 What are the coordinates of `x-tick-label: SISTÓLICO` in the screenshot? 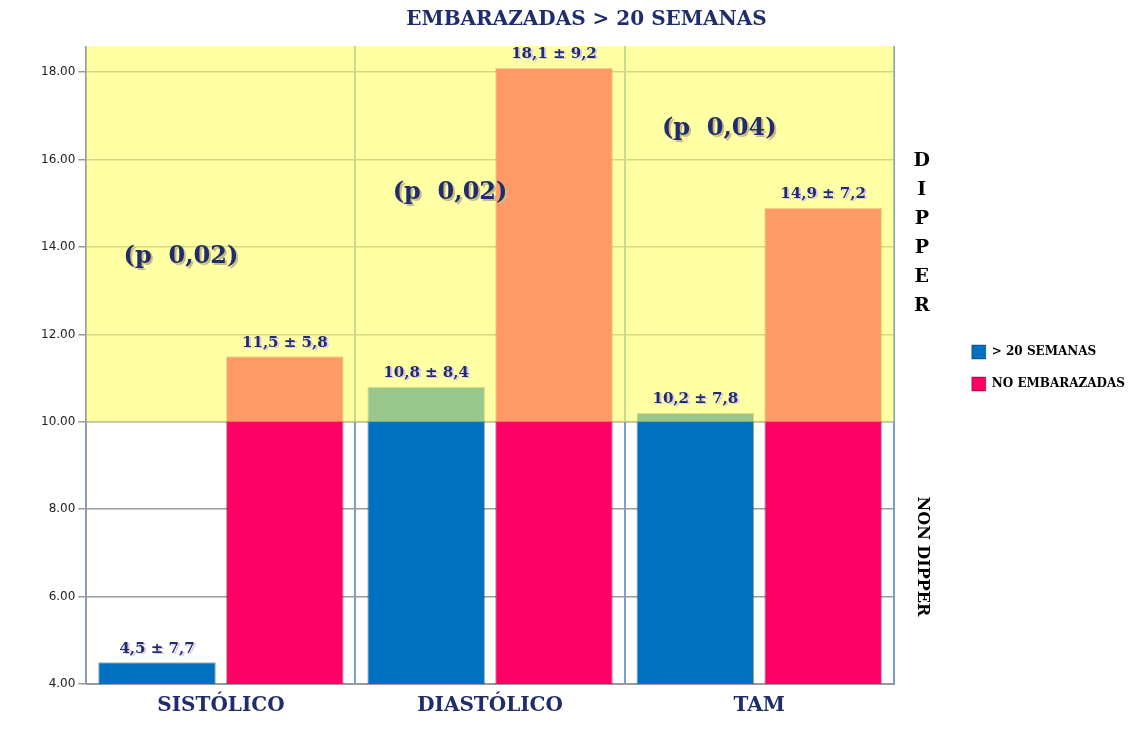 It's located at (221, 704).